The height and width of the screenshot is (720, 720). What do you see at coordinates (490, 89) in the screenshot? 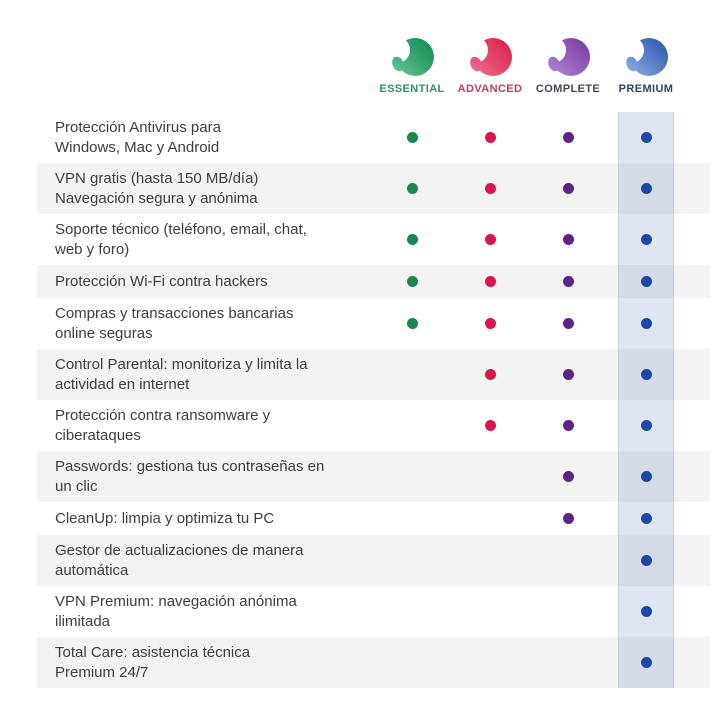
I see `plan-name: ADVANCED` at bounding box center [490, 89].